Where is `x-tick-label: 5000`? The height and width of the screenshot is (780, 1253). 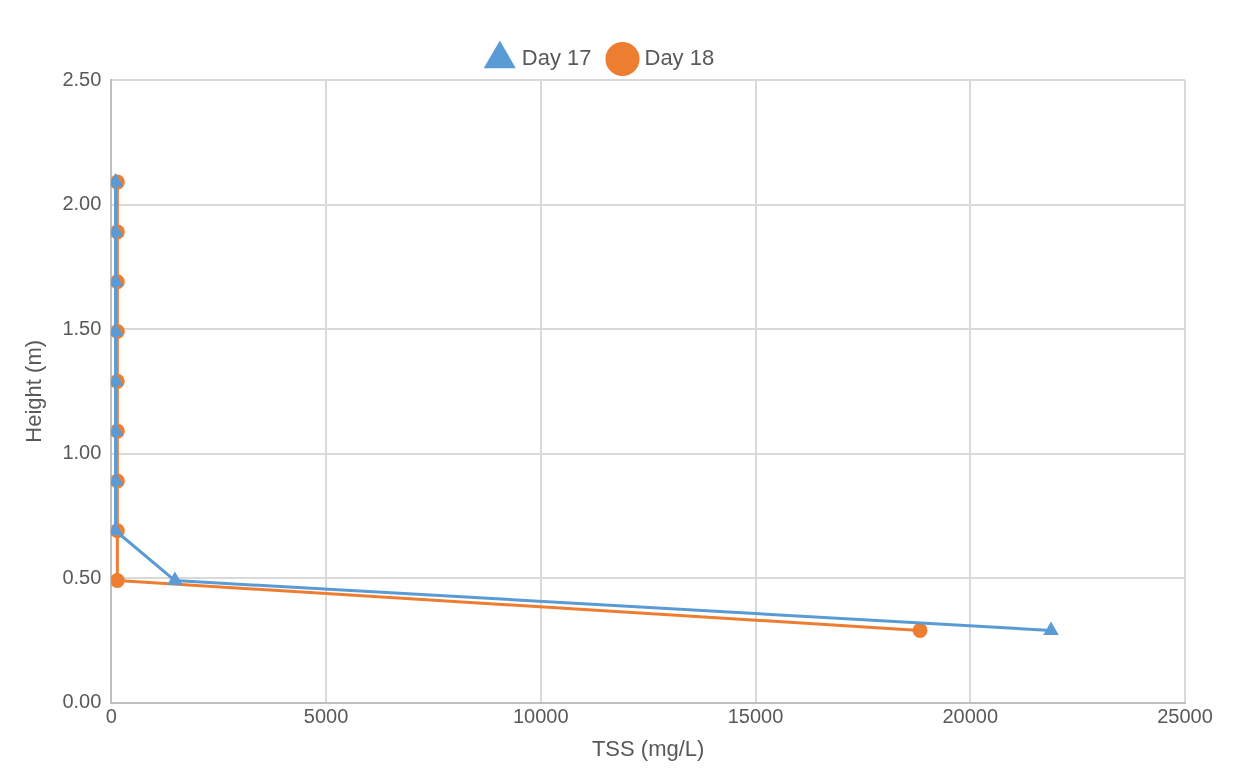
x-tick-label: 5000 is located at coordinates (326, 716).